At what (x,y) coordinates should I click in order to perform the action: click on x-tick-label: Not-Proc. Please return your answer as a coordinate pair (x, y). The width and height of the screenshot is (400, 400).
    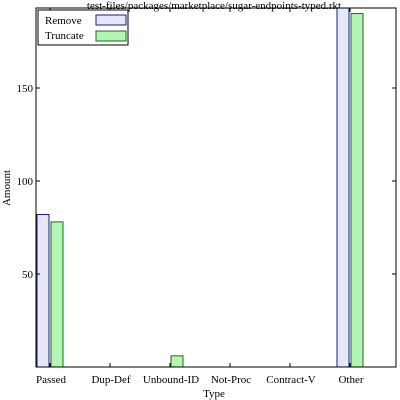
    Looking at the image, I should click on (231, 380).